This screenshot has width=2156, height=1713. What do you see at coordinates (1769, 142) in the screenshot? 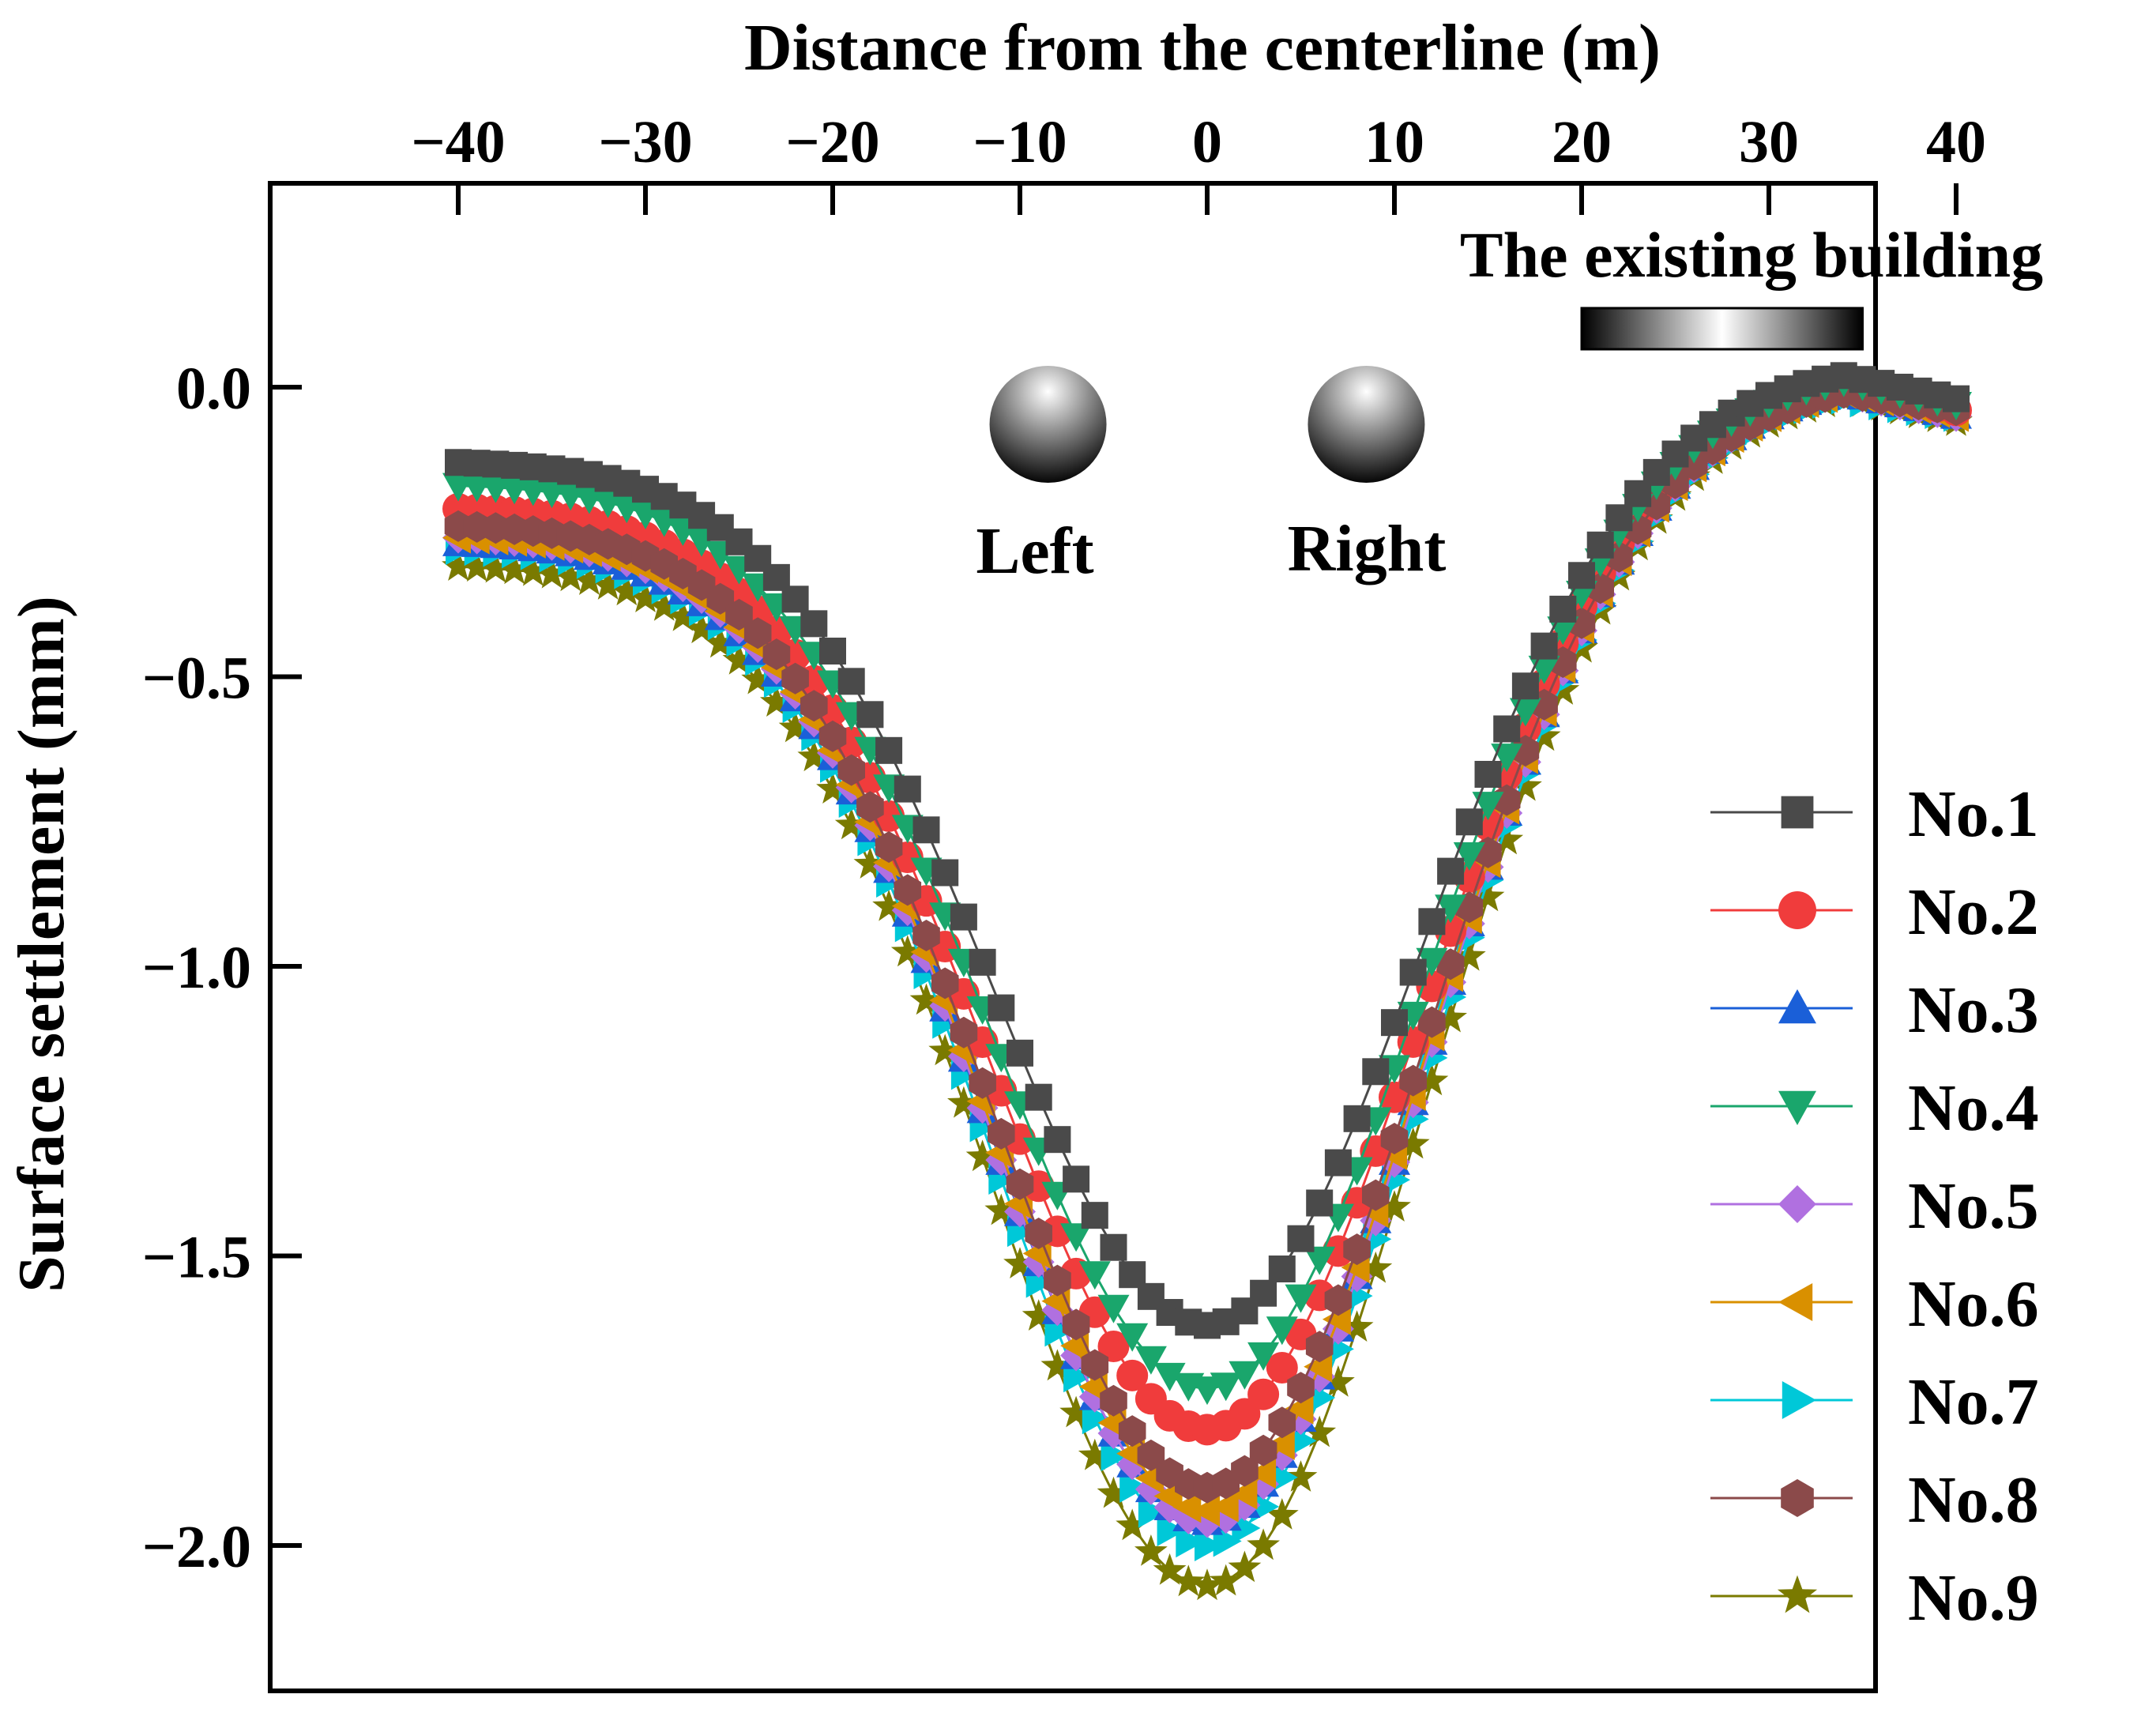
I see `x-tick-label: 30` at bounding box center [1769, 142].